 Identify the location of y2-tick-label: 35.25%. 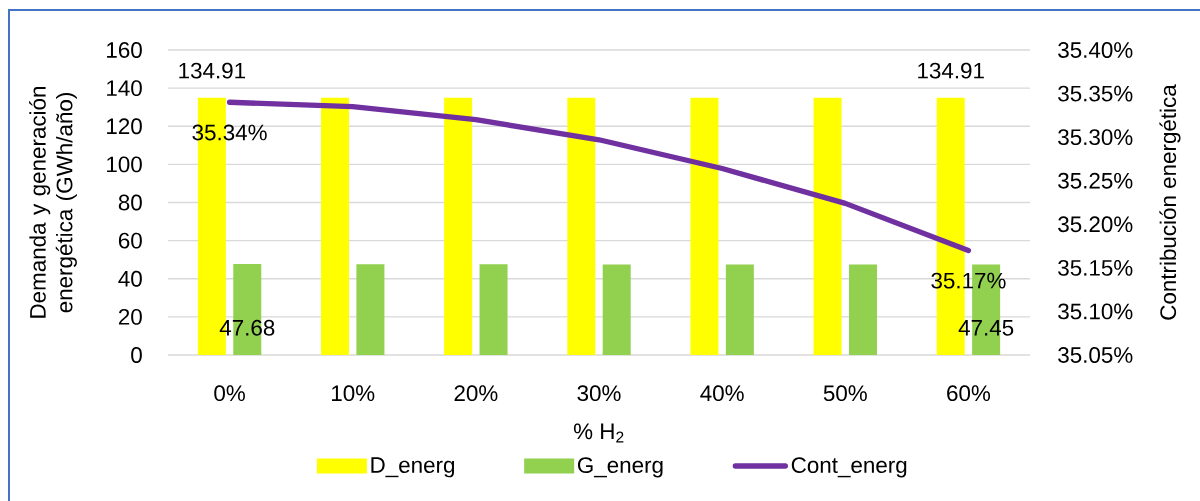
(1095, 180).